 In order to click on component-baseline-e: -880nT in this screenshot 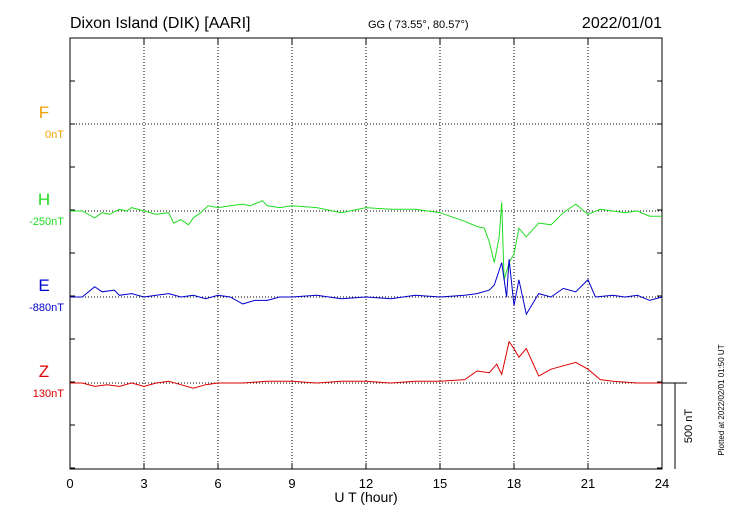, I will do `click(46, 308)`.